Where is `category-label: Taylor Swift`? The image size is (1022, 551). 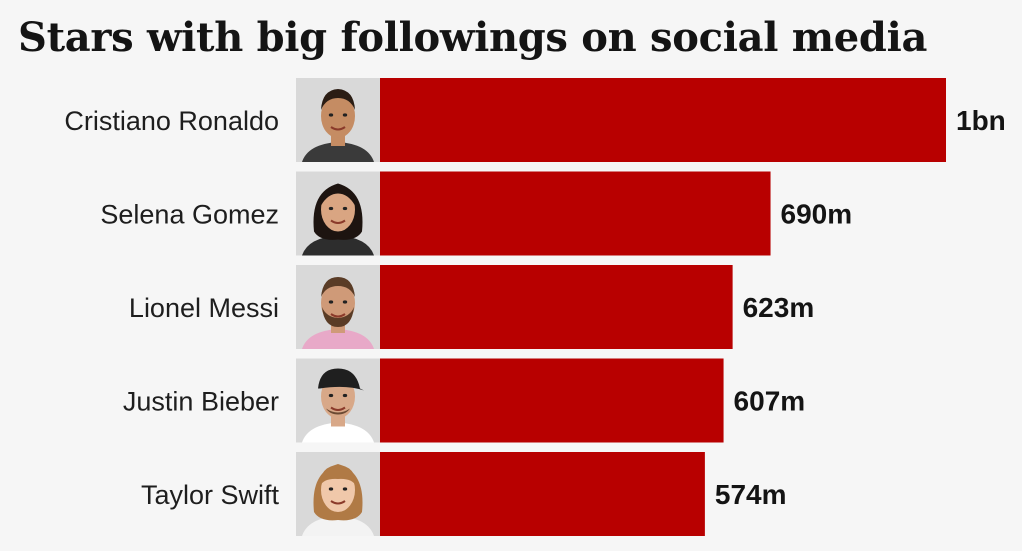 category-label: Taylor Swift is located at coordinates (210, 495).